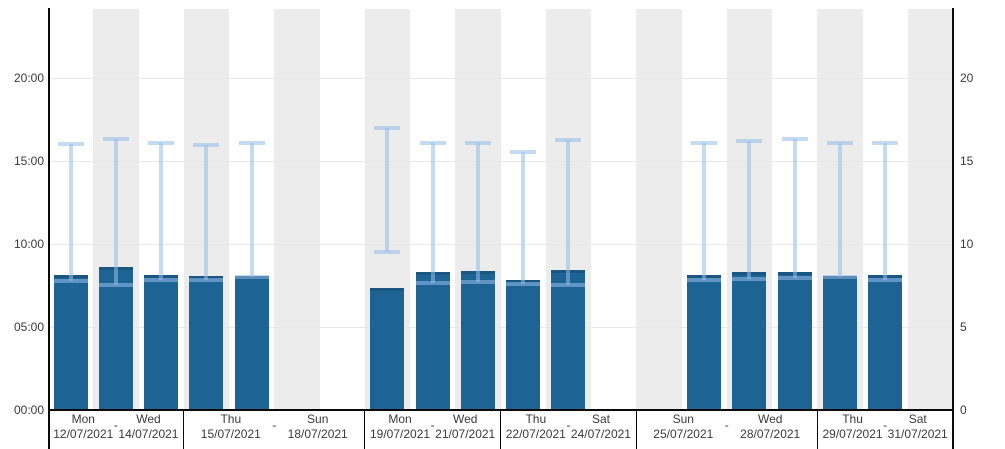 Image resolution: width=1005 pixels, height=449 pixels. Describe the element at coordinates (852, 434) in the screenshot. I see `date-label: 29/07/2021` at that location.